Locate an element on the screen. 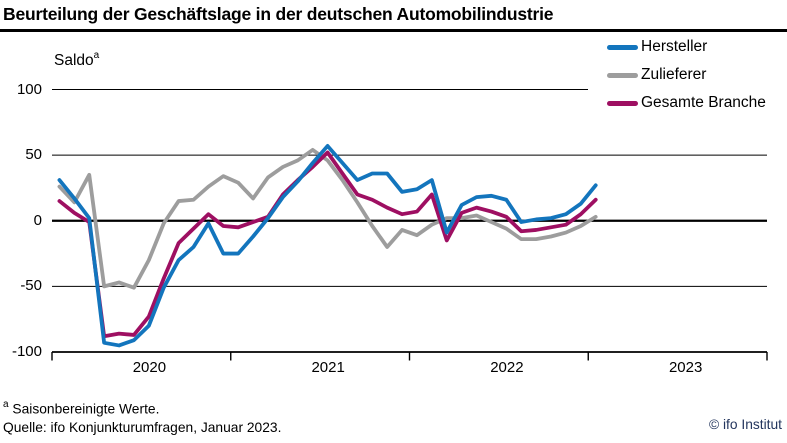  y-tick-label--100: -100 is located at coordinates (26, 351).